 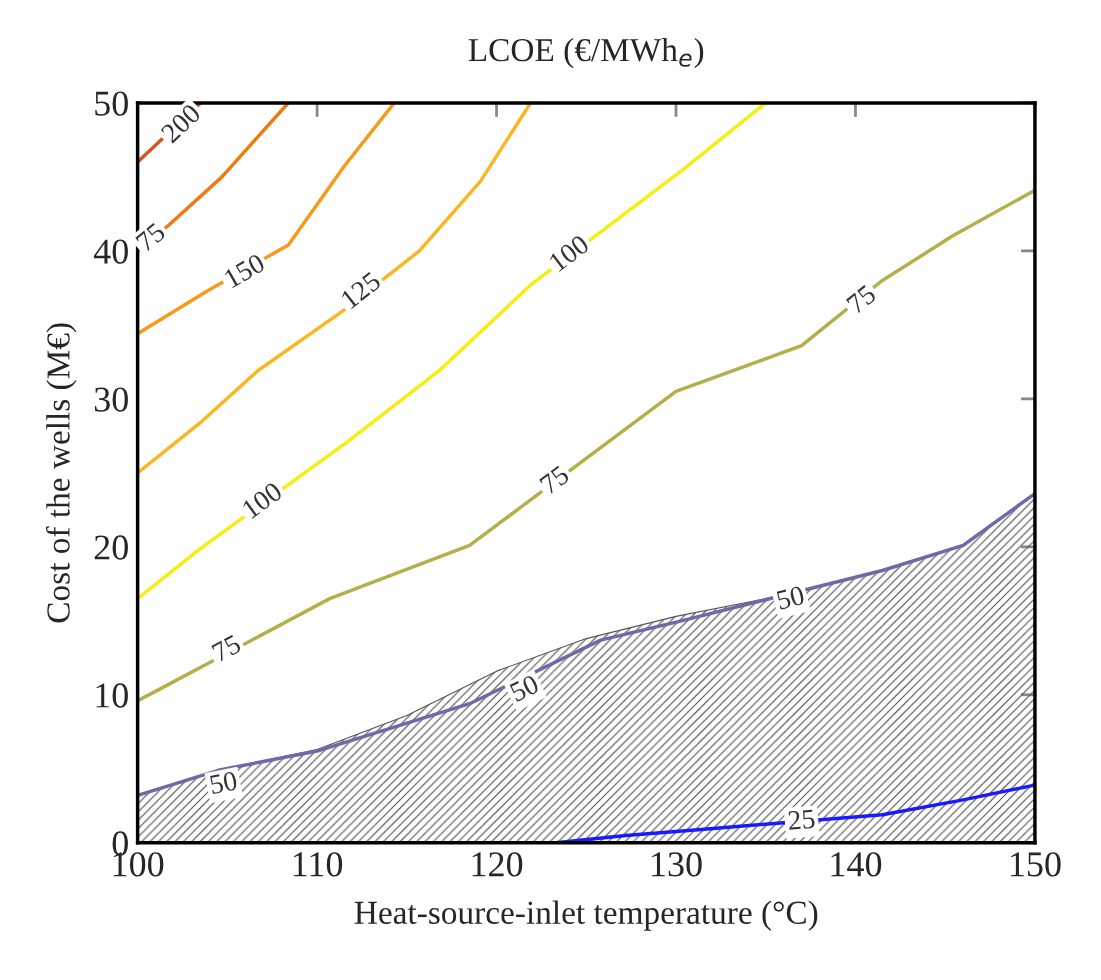 I want to click on x-tick-label: 150, so click(x=1036, y=864).